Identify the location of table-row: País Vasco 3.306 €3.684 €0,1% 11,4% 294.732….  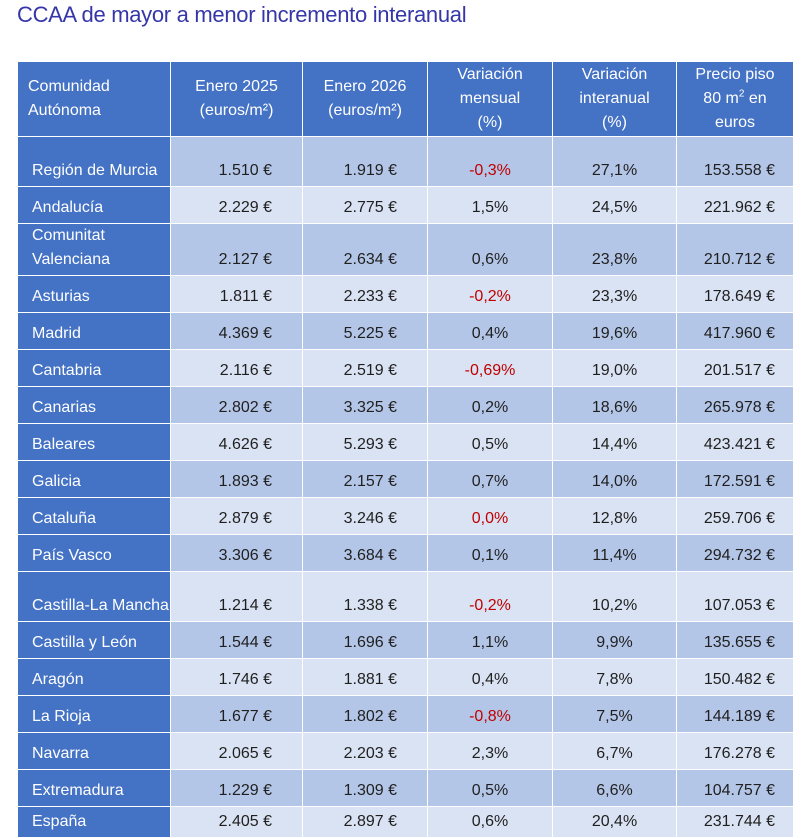
(405, 553).